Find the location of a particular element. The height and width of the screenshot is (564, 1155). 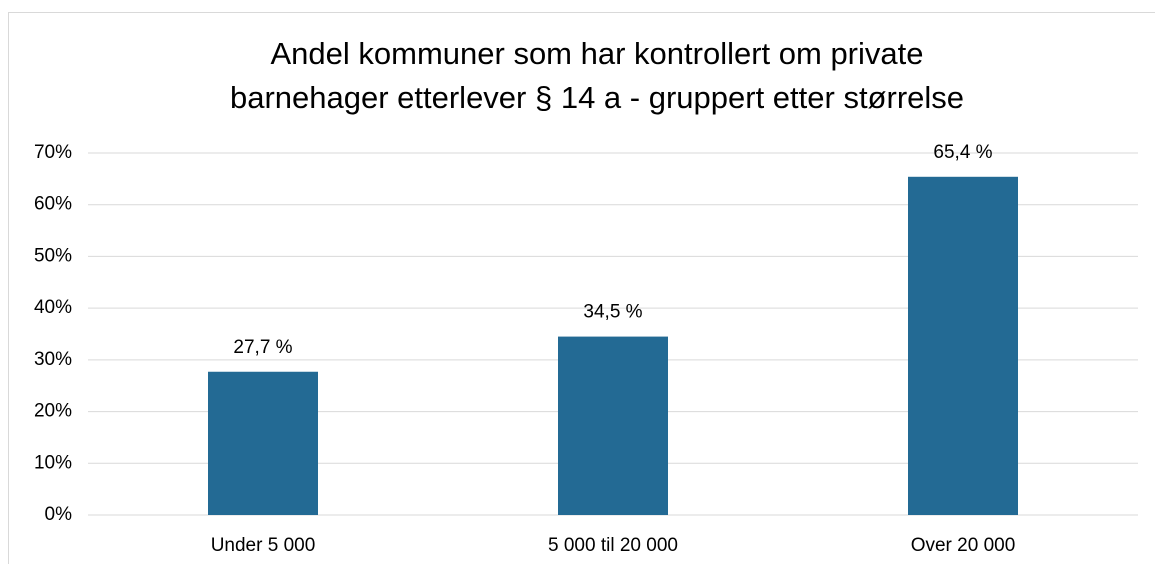

x-tick-label: Under 5 000 is located at coordinates (263, 545).